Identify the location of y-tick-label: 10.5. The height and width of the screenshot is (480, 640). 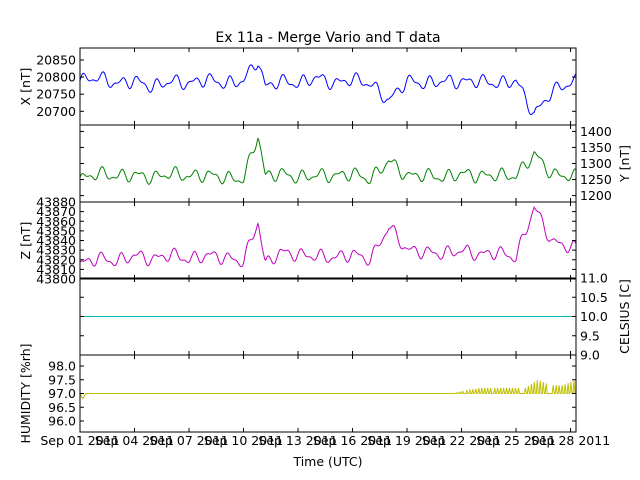
(594, 297).